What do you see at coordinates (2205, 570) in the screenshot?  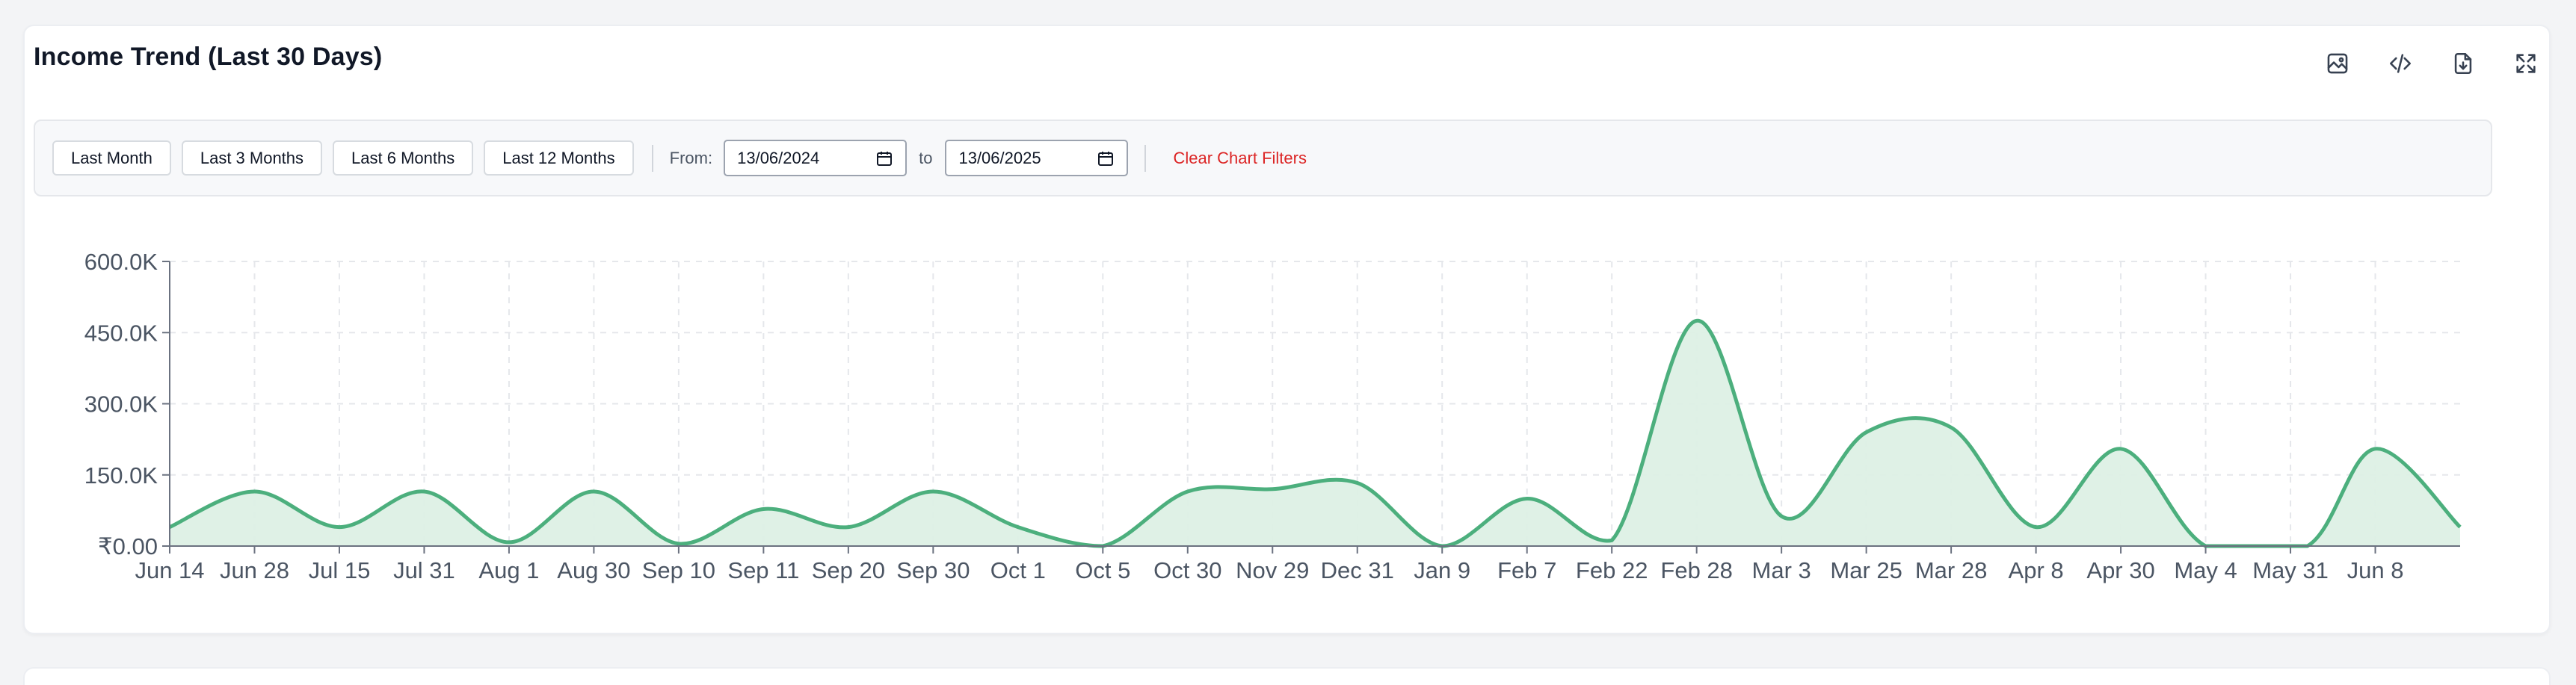 I see `x-tick-label: May 4` at bounding box center [2205, 570].